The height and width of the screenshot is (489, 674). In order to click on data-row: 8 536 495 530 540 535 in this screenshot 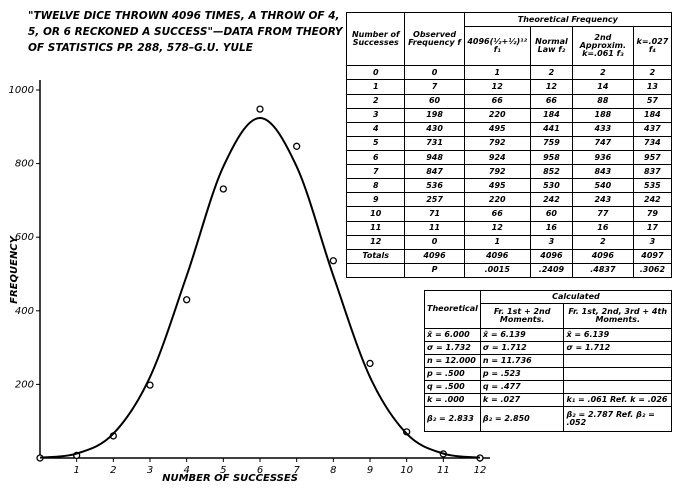, I will do `click(509, 186)`.